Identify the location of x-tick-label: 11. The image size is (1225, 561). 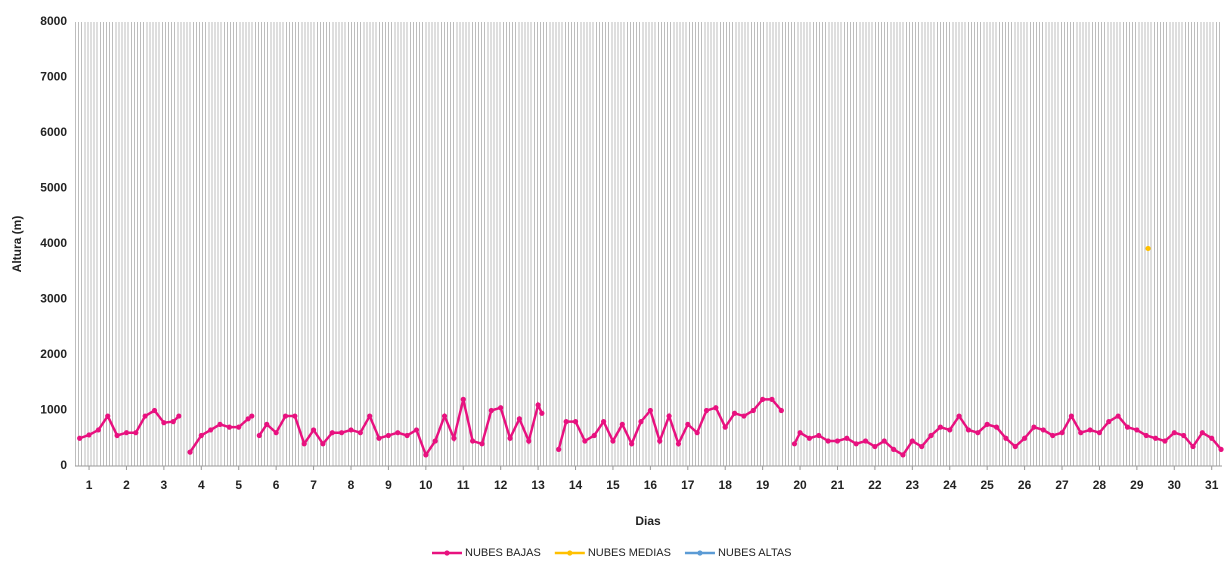
(463, 485).